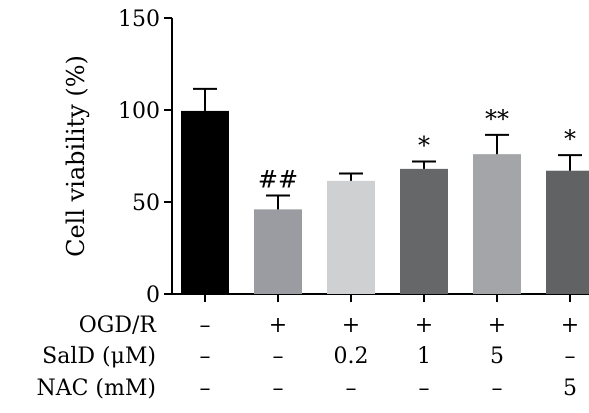 This screenshot has width=589, height=413. I want to click on y-tick-label: 0, so click(153, 295).